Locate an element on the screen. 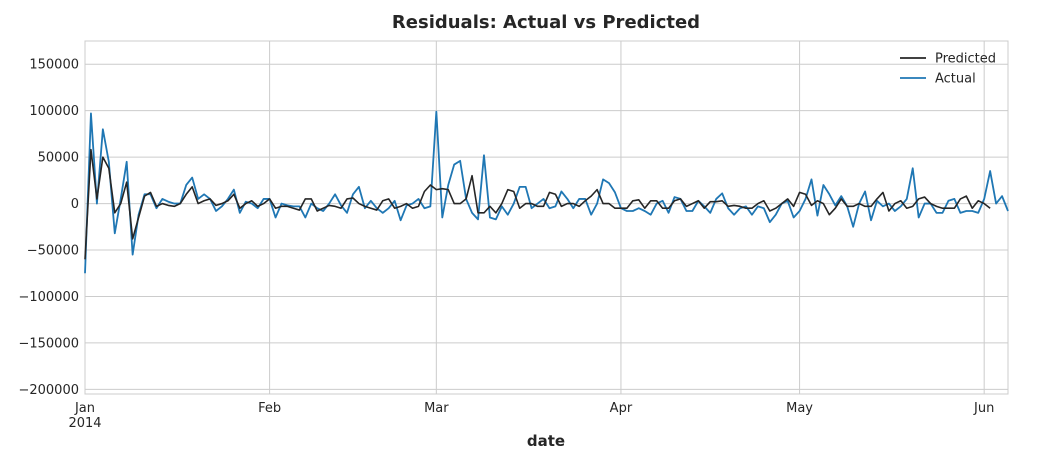  chart-title: Residuals: Actual vs Predicted is located at coordinates (546, 22).